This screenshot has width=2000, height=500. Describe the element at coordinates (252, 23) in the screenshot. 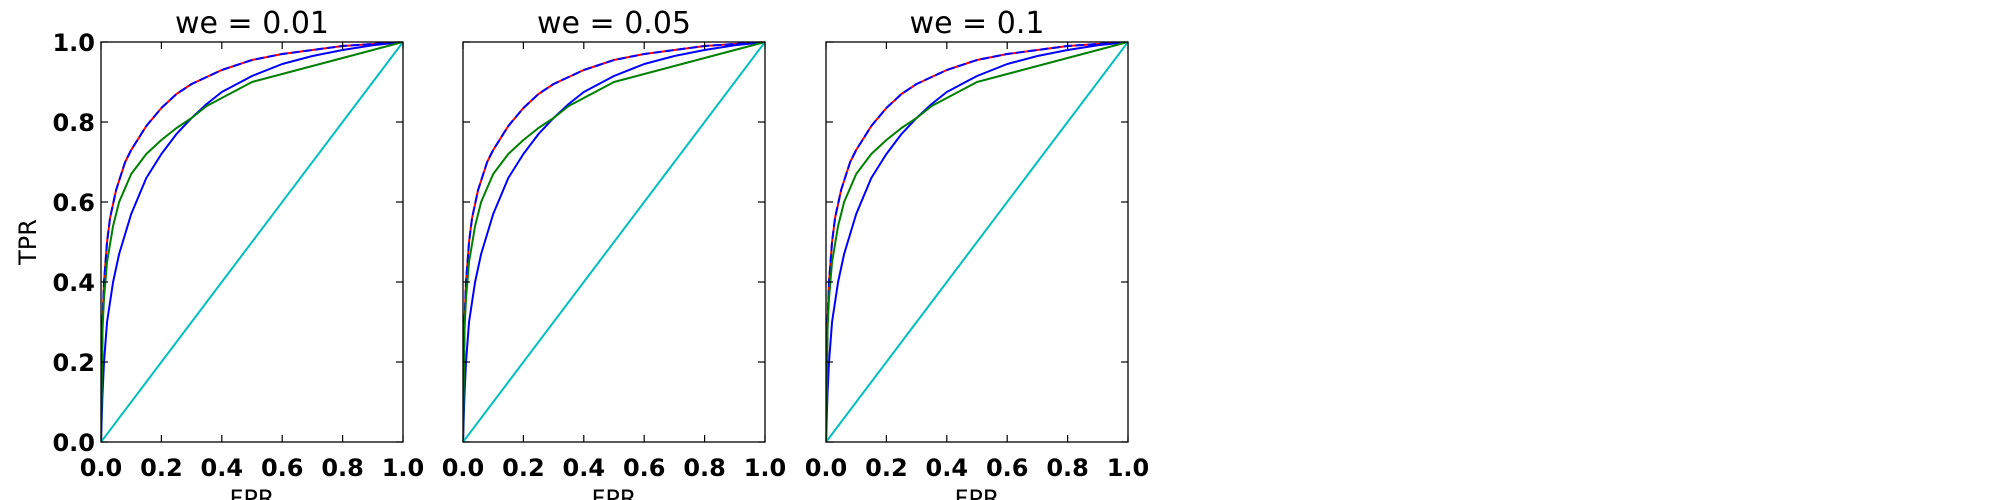

I see `chart-title: we = 0.01` at that location.